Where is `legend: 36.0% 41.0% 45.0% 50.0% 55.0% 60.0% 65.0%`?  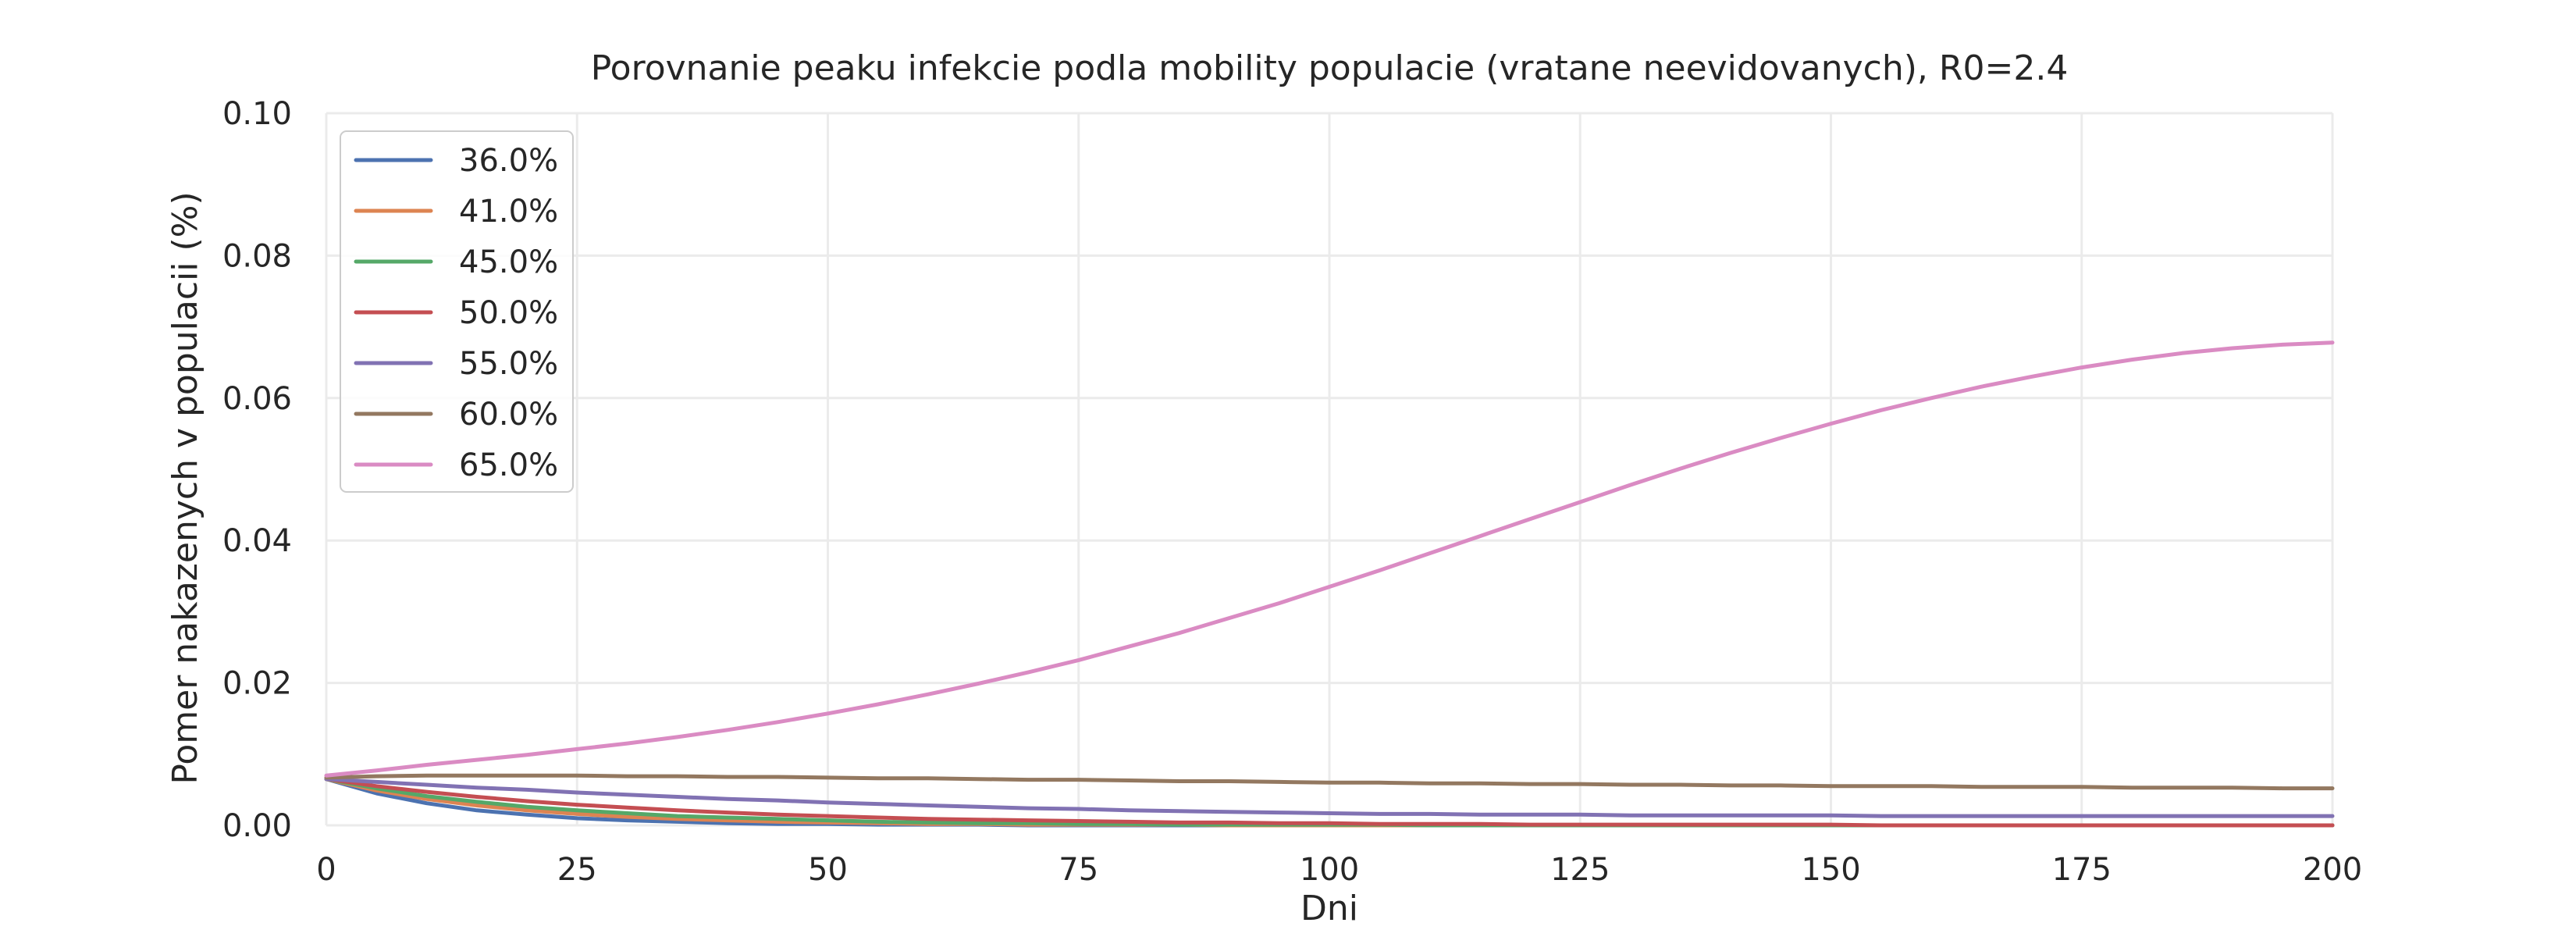 legend: 36.0% 41.0% 45.0% 50.0% 55.0% 60.0% 65.0% is located at coordinates (457, 311).